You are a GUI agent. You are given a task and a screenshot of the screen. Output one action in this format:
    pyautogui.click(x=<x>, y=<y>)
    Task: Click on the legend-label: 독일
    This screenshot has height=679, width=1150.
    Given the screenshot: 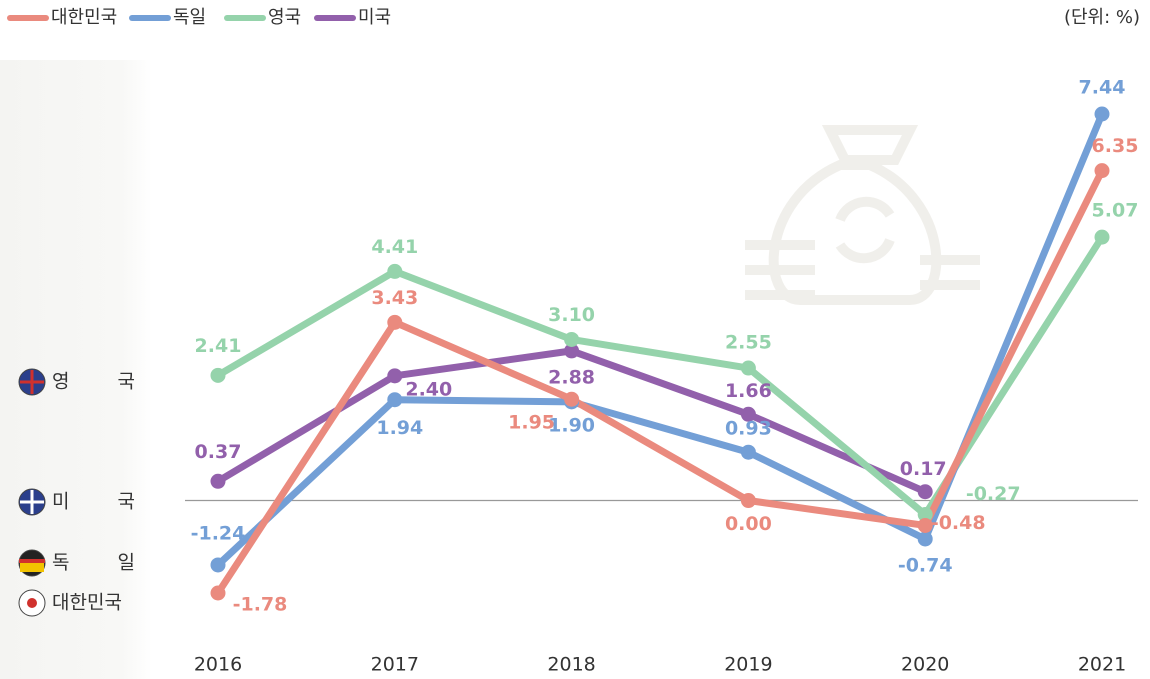 What is the action you would take?
    pyautogui.click(x=189, y=17)
    